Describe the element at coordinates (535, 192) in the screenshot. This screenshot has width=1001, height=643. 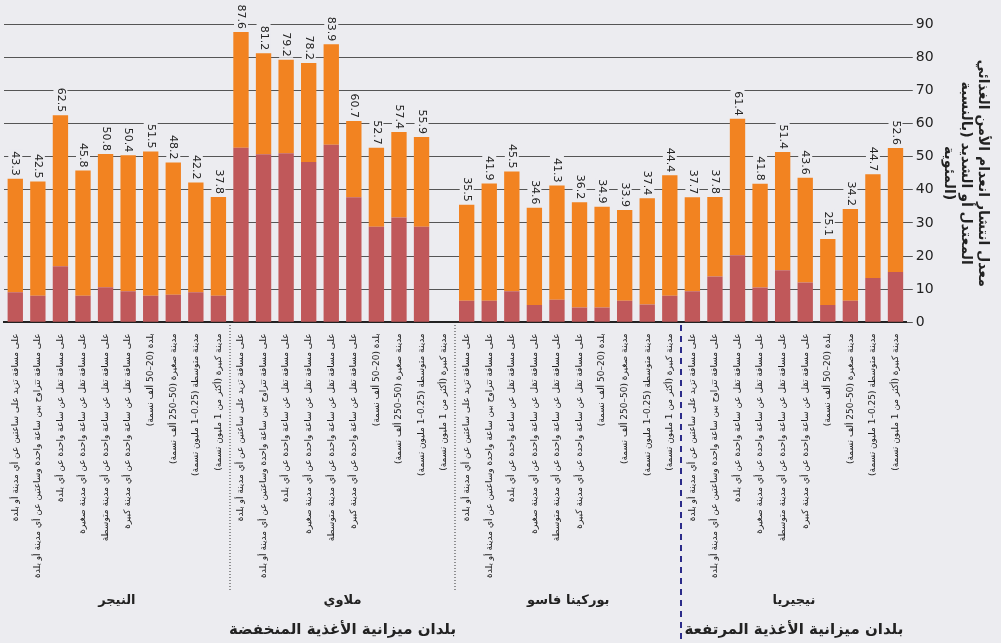
I see `total-label: 34.6` at that location.